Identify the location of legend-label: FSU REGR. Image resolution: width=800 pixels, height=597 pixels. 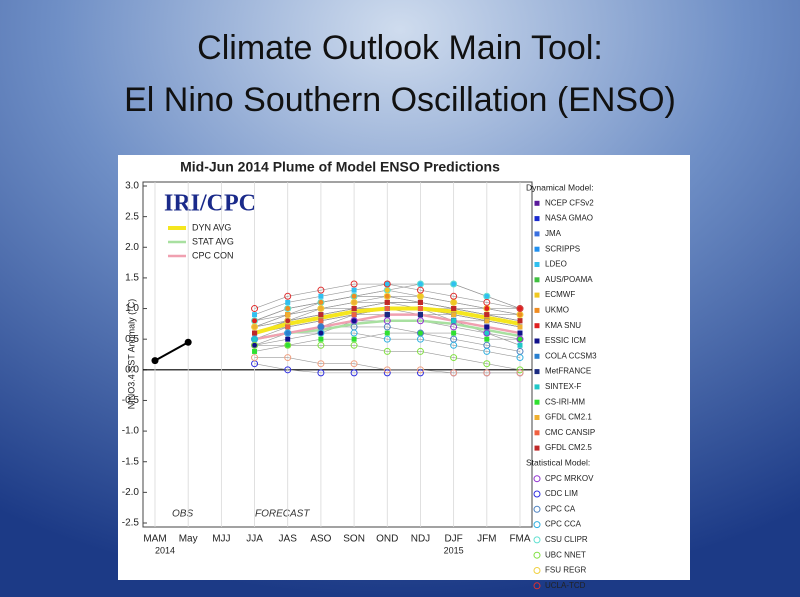
(566, 570).